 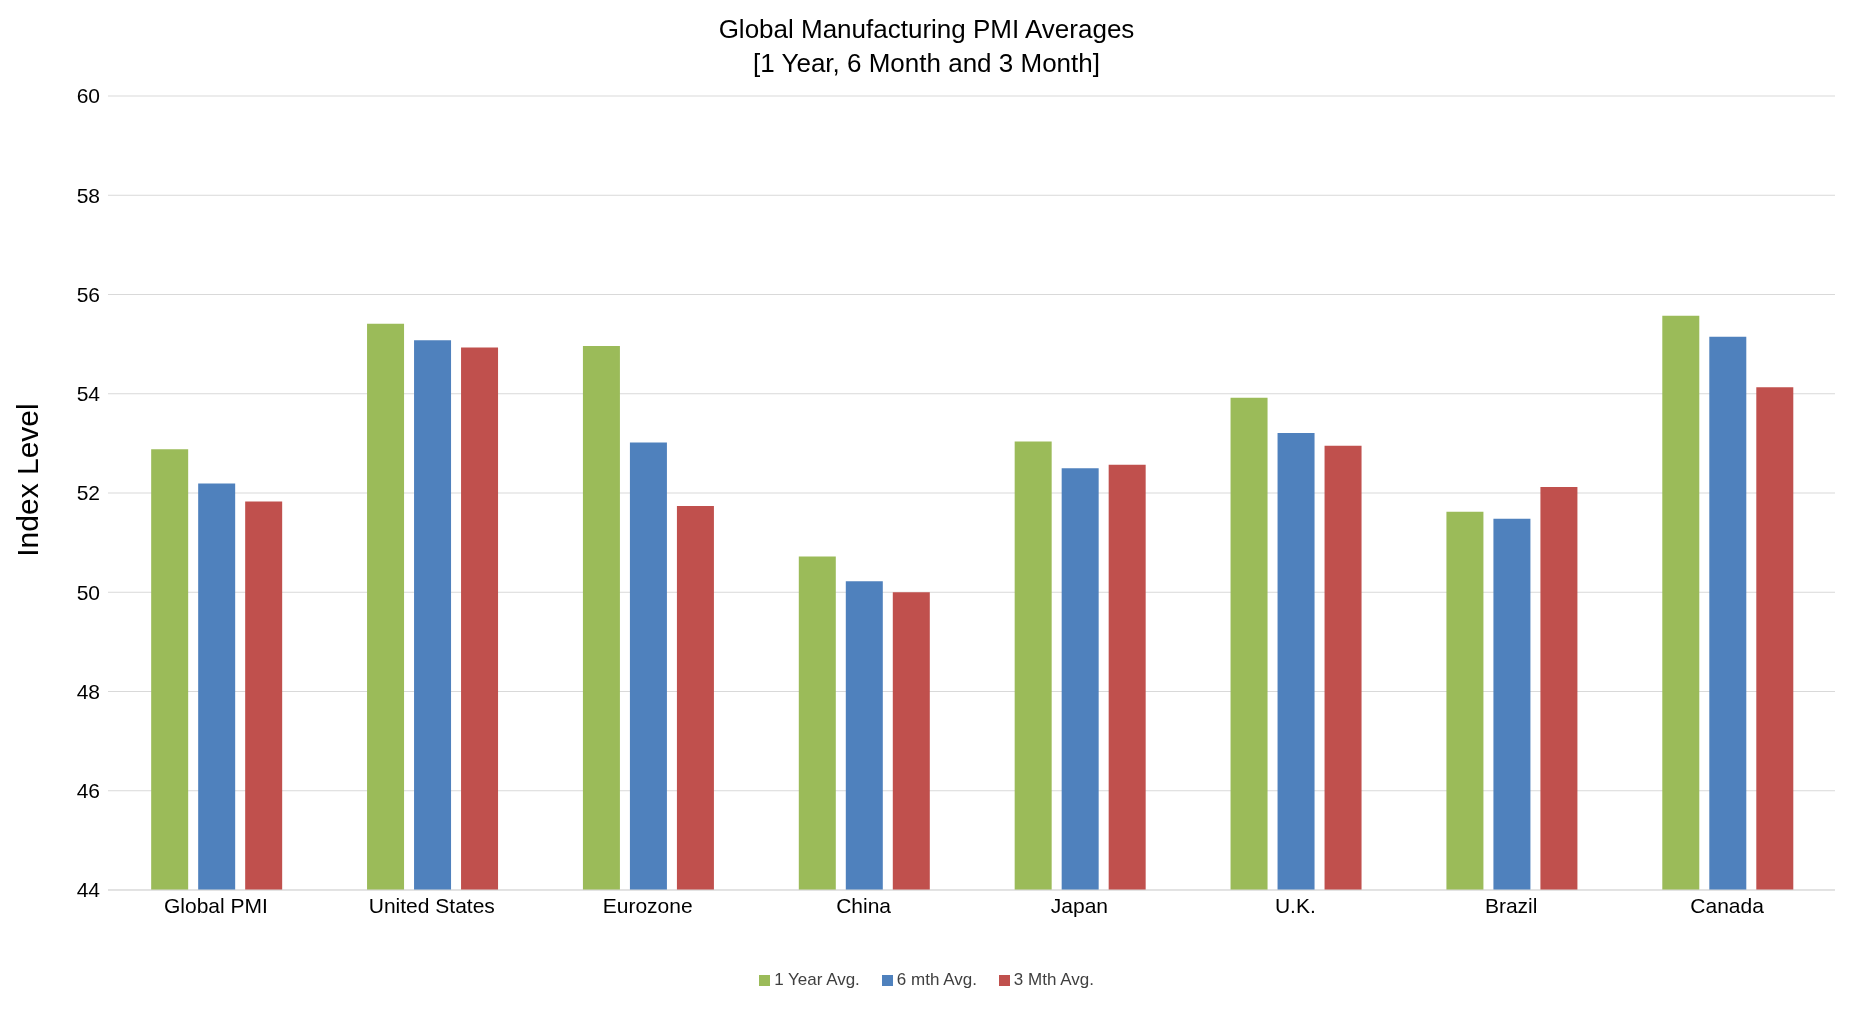 I want to click on legend-label: 6 mth Avg., so click(x=936, y=980).